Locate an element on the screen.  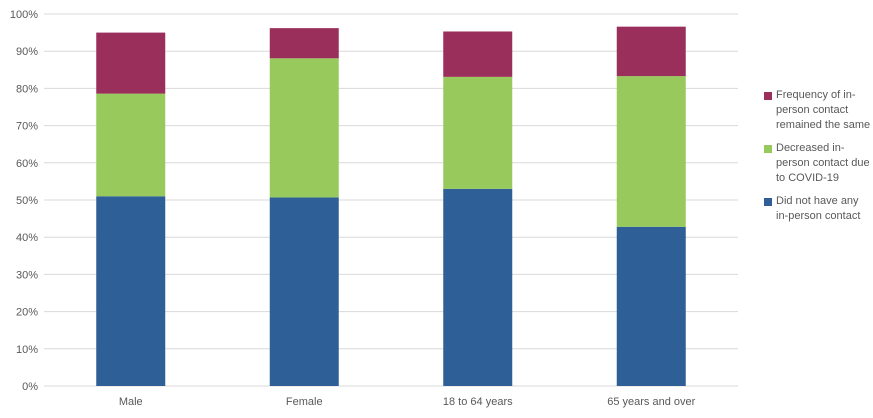
y-tick-label: 30% is located at coordinates (27, 275).